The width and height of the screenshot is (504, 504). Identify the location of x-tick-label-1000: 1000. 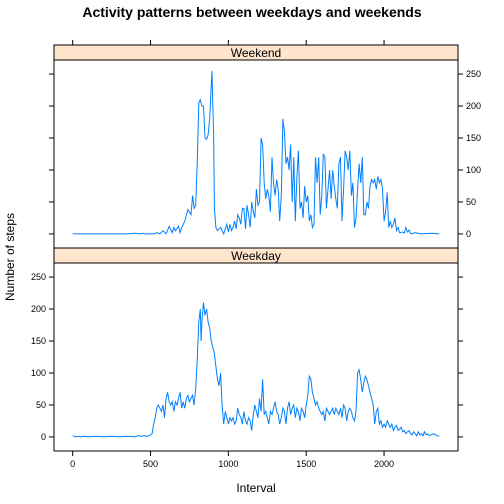
(228, 464).